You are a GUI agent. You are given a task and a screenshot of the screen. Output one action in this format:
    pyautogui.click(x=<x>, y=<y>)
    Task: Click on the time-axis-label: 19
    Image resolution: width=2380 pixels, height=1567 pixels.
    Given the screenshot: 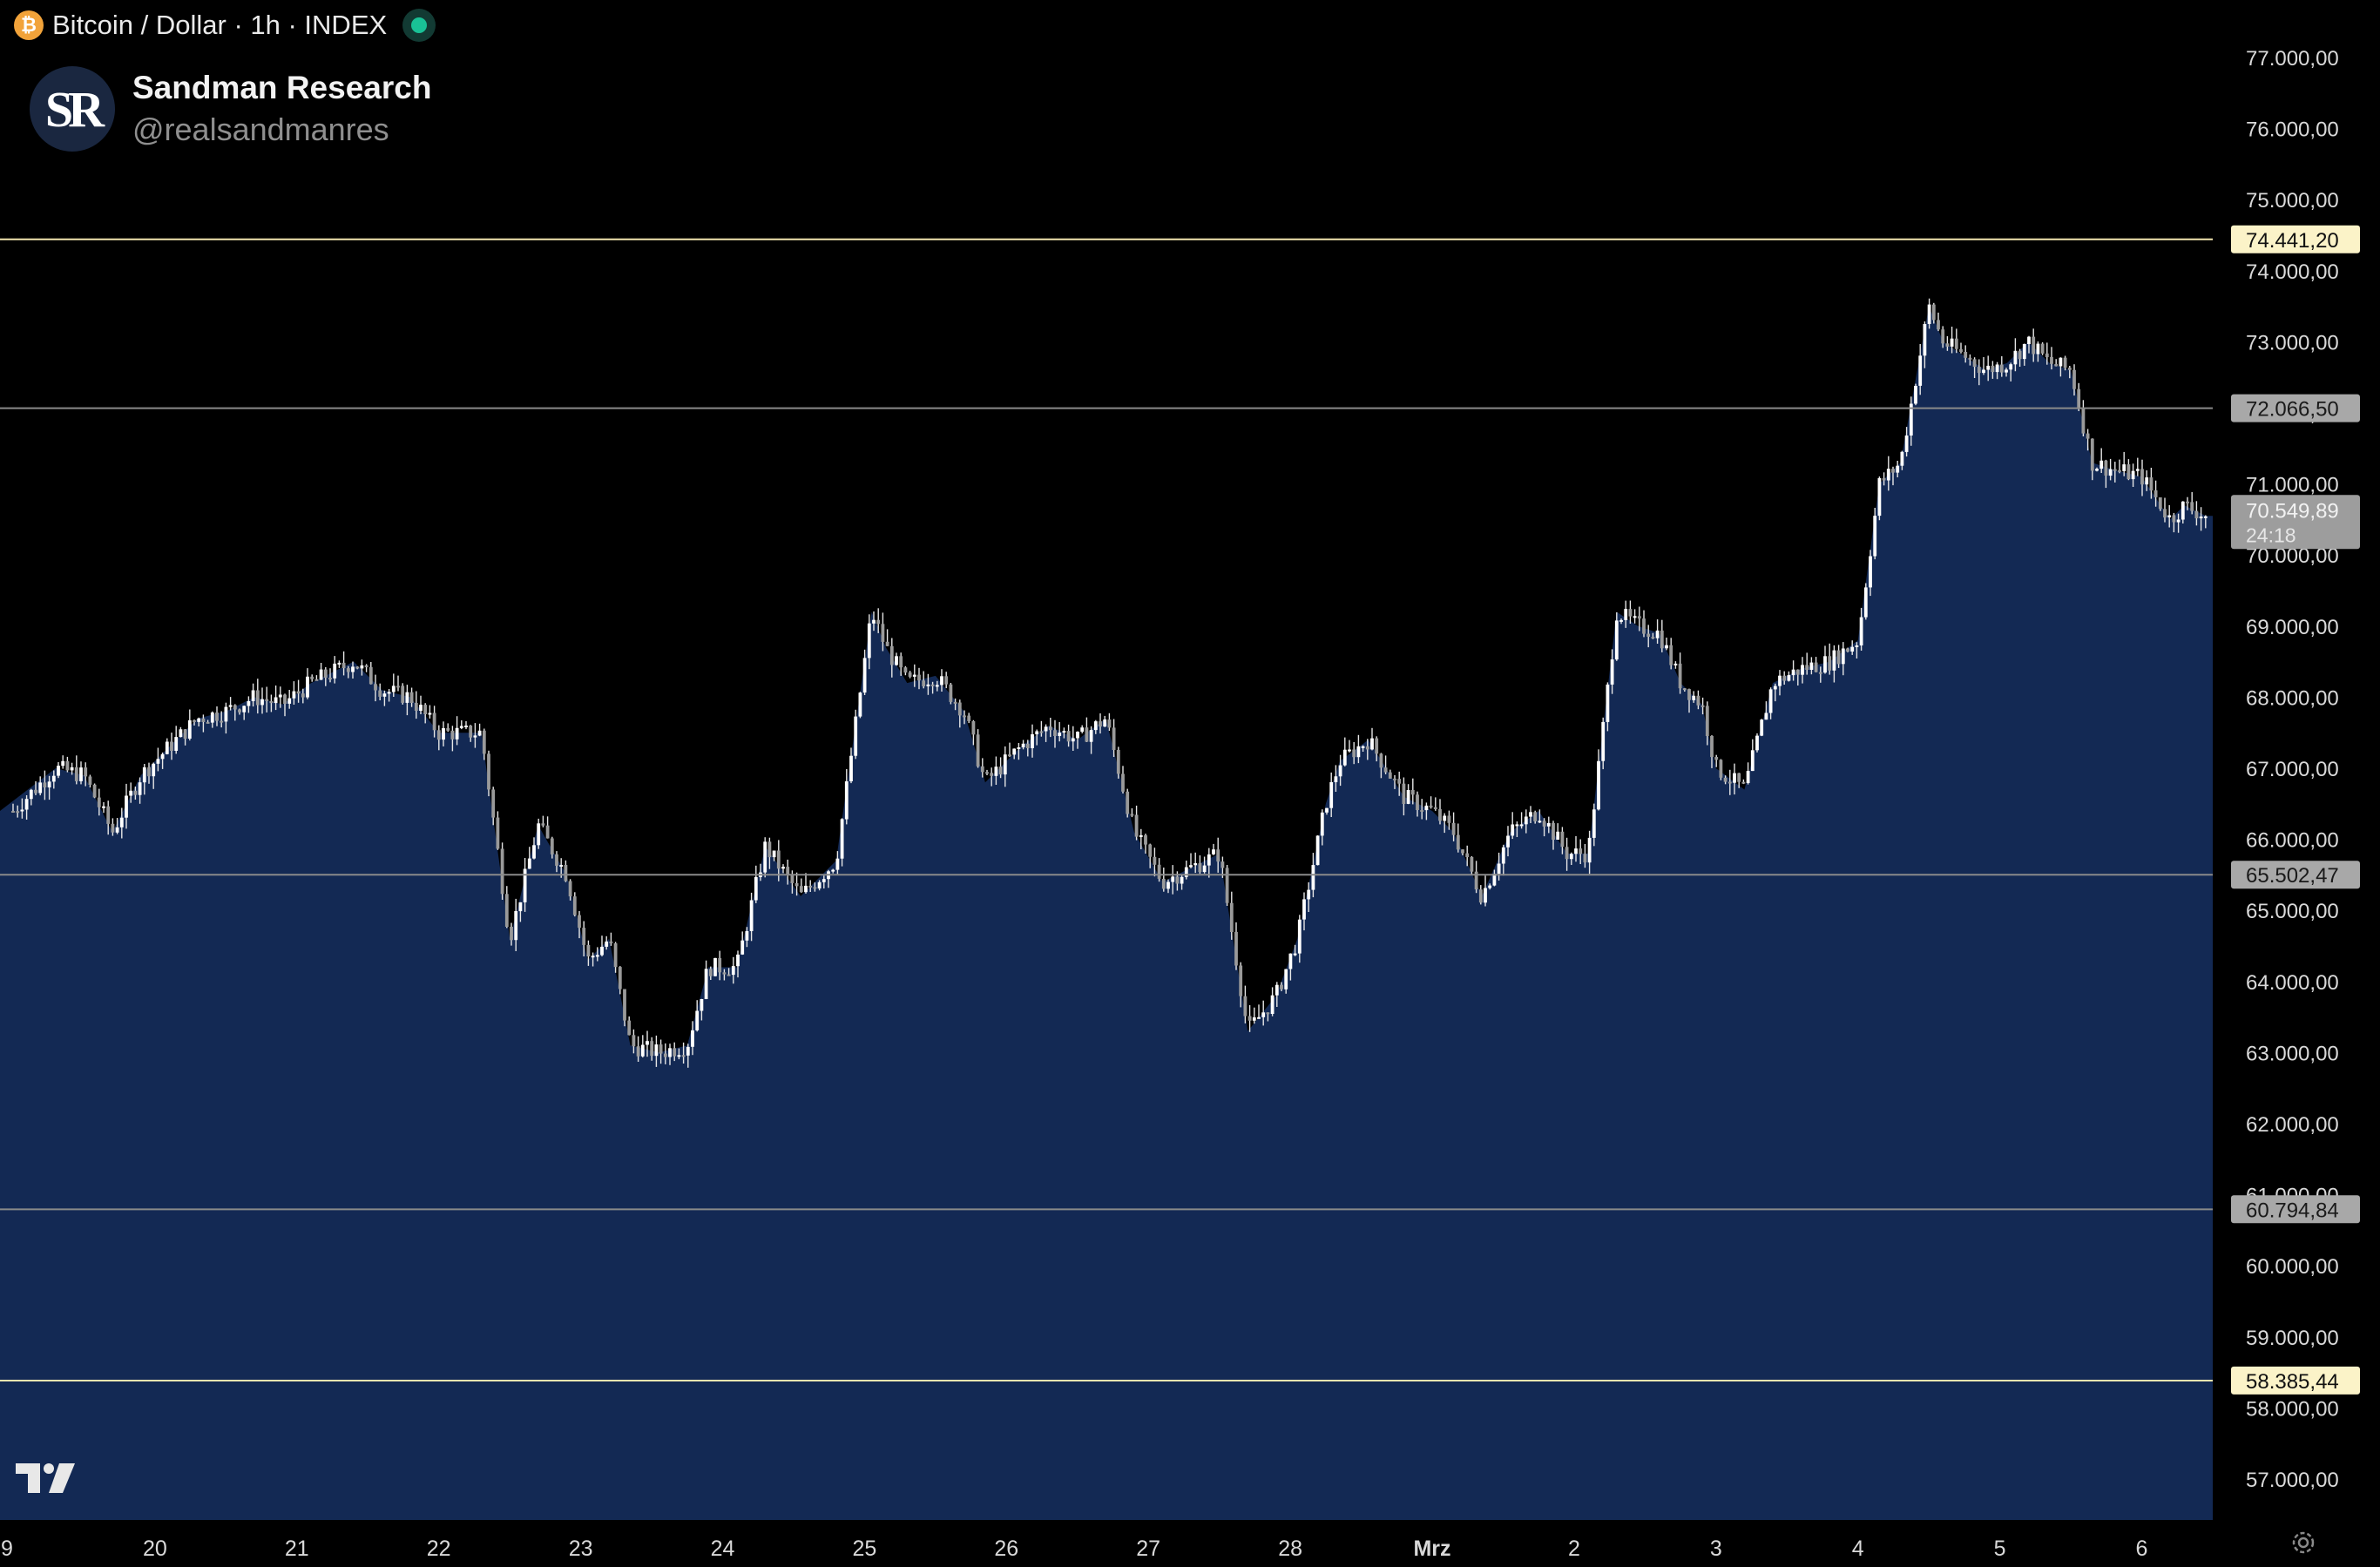 What is the action you would take?
    pyautogui.click(x=6, y=1549)
    